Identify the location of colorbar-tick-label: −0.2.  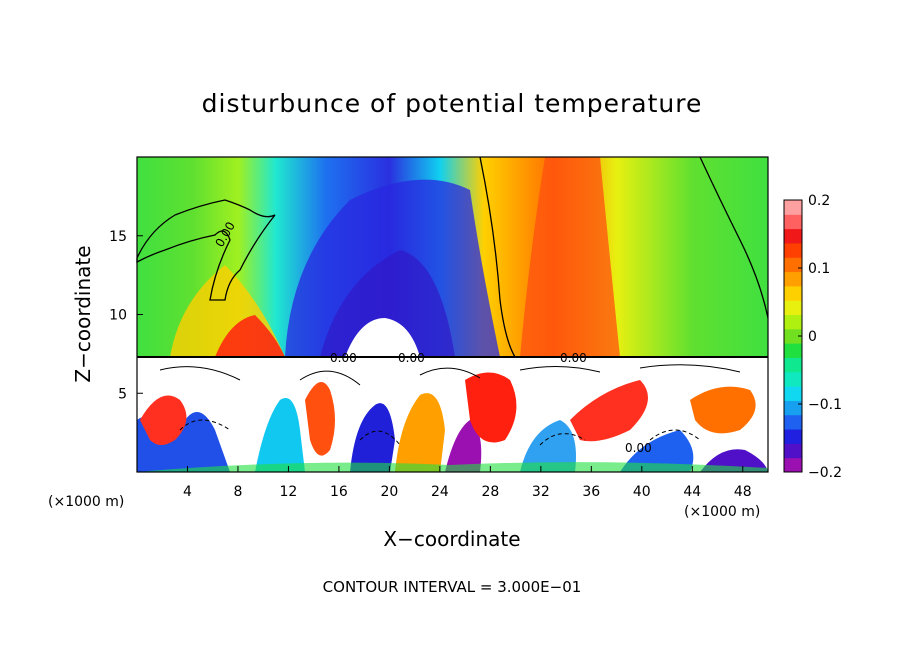
(825, 473).